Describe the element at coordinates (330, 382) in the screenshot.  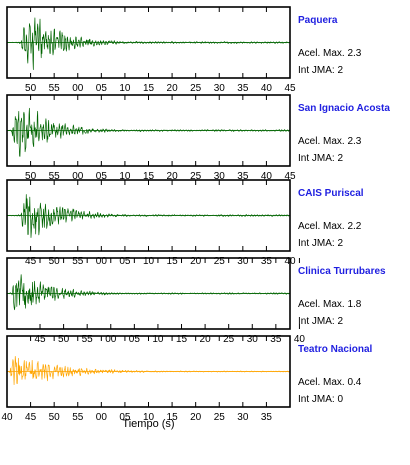
I see `station-accel-max: Acel. Max. 0.4` at that location.